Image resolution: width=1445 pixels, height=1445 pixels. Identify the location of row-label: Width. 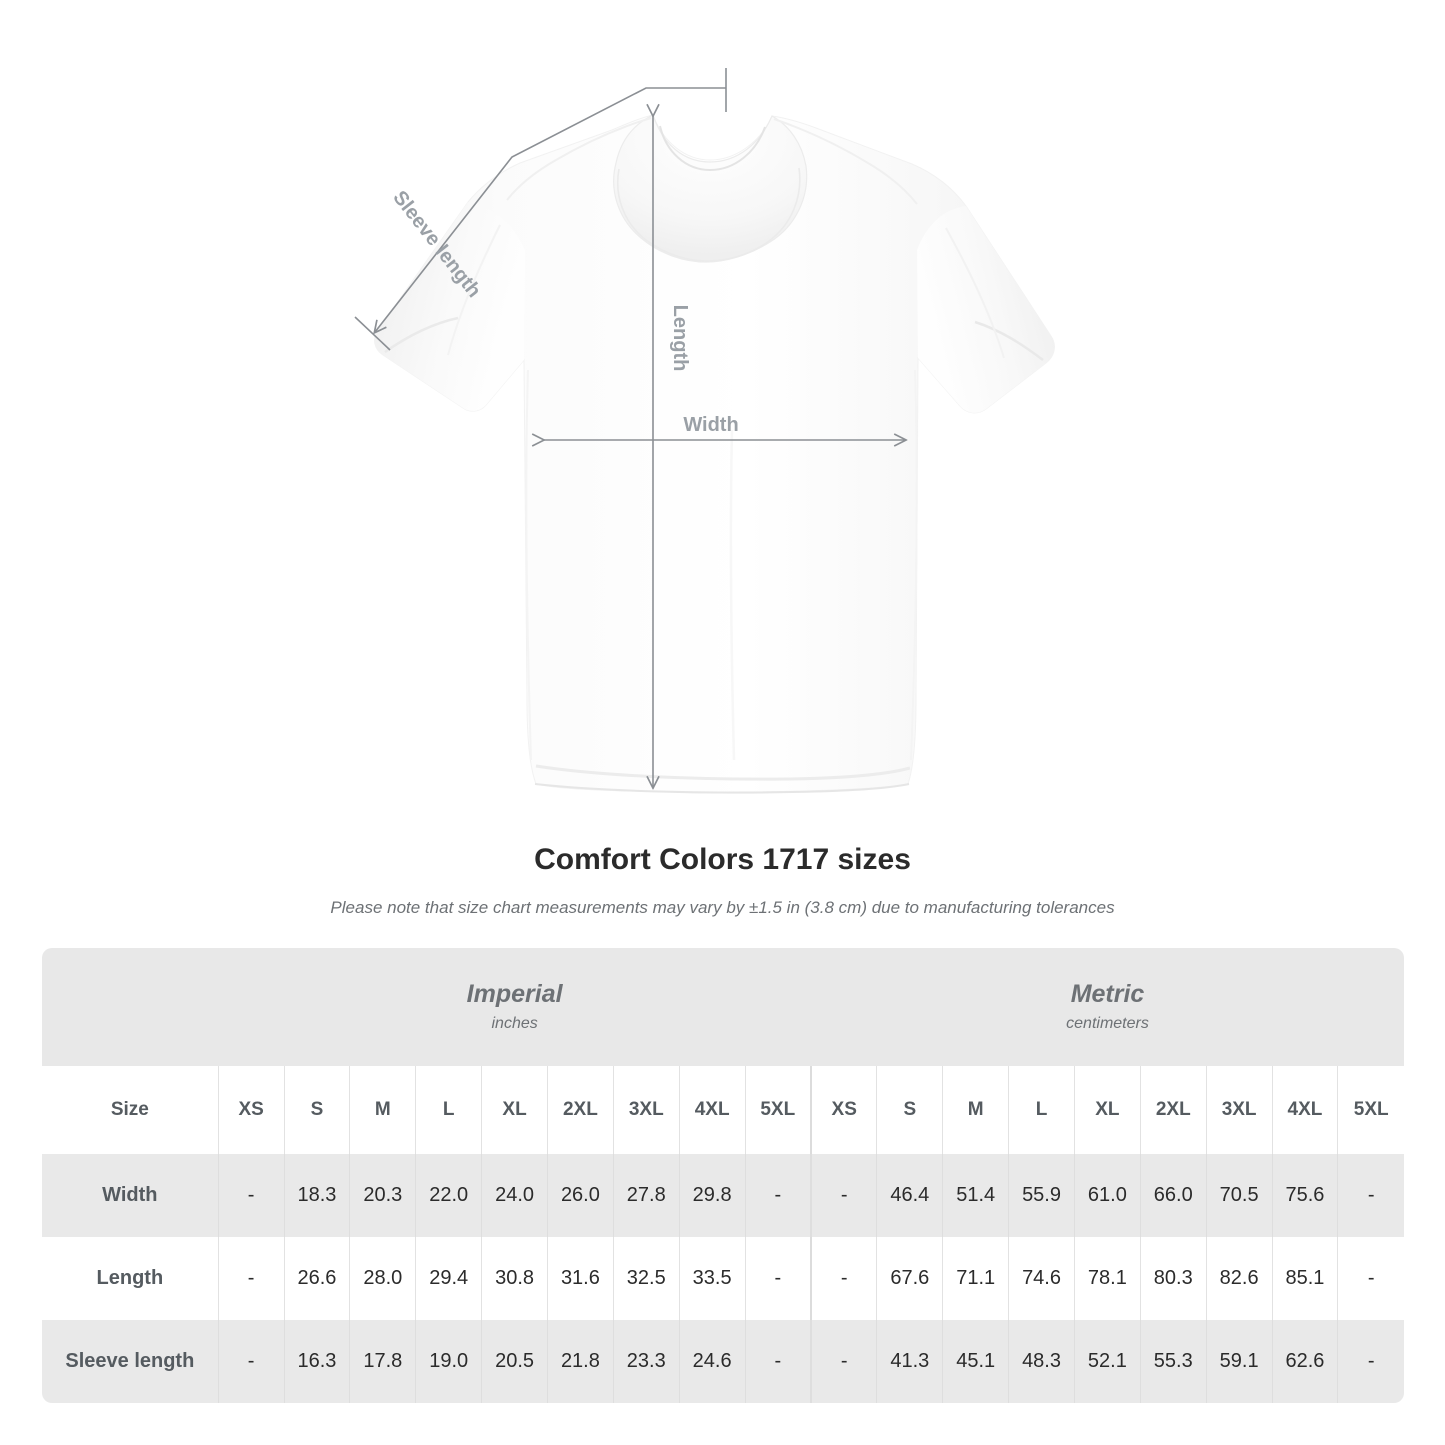
(130, 1195).